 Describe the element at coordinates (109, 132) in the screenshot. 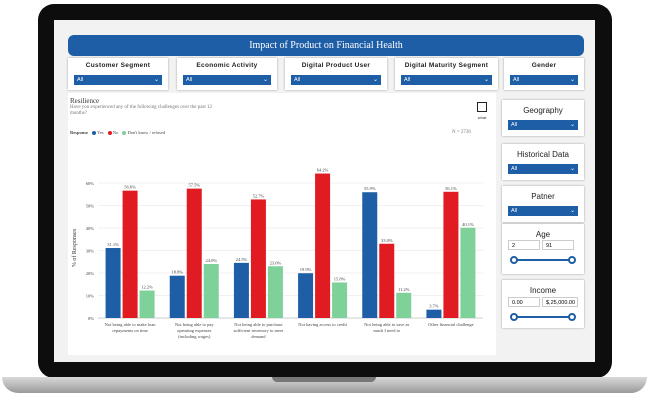

I see `legend-no-swatch` at that location.